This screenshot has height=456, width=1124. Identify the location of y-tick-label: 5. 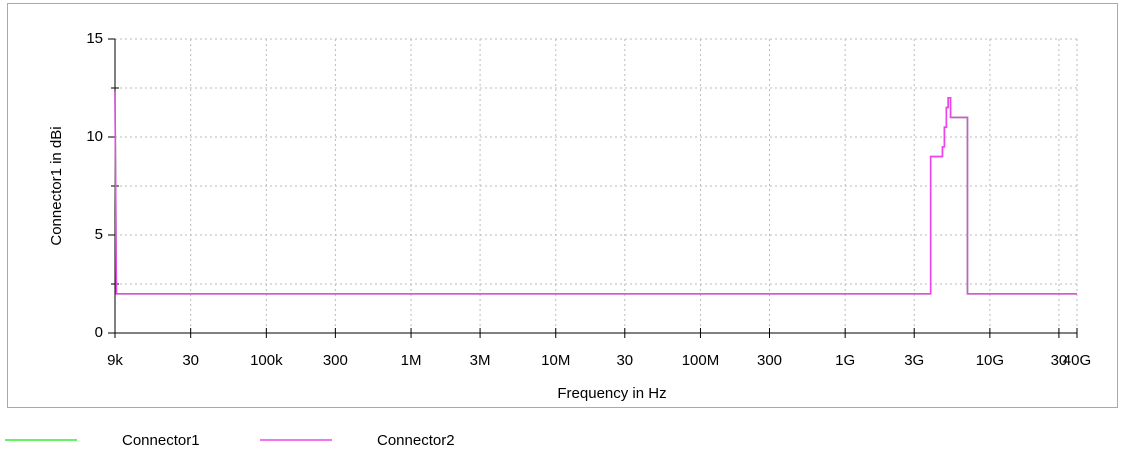
(99, 234).